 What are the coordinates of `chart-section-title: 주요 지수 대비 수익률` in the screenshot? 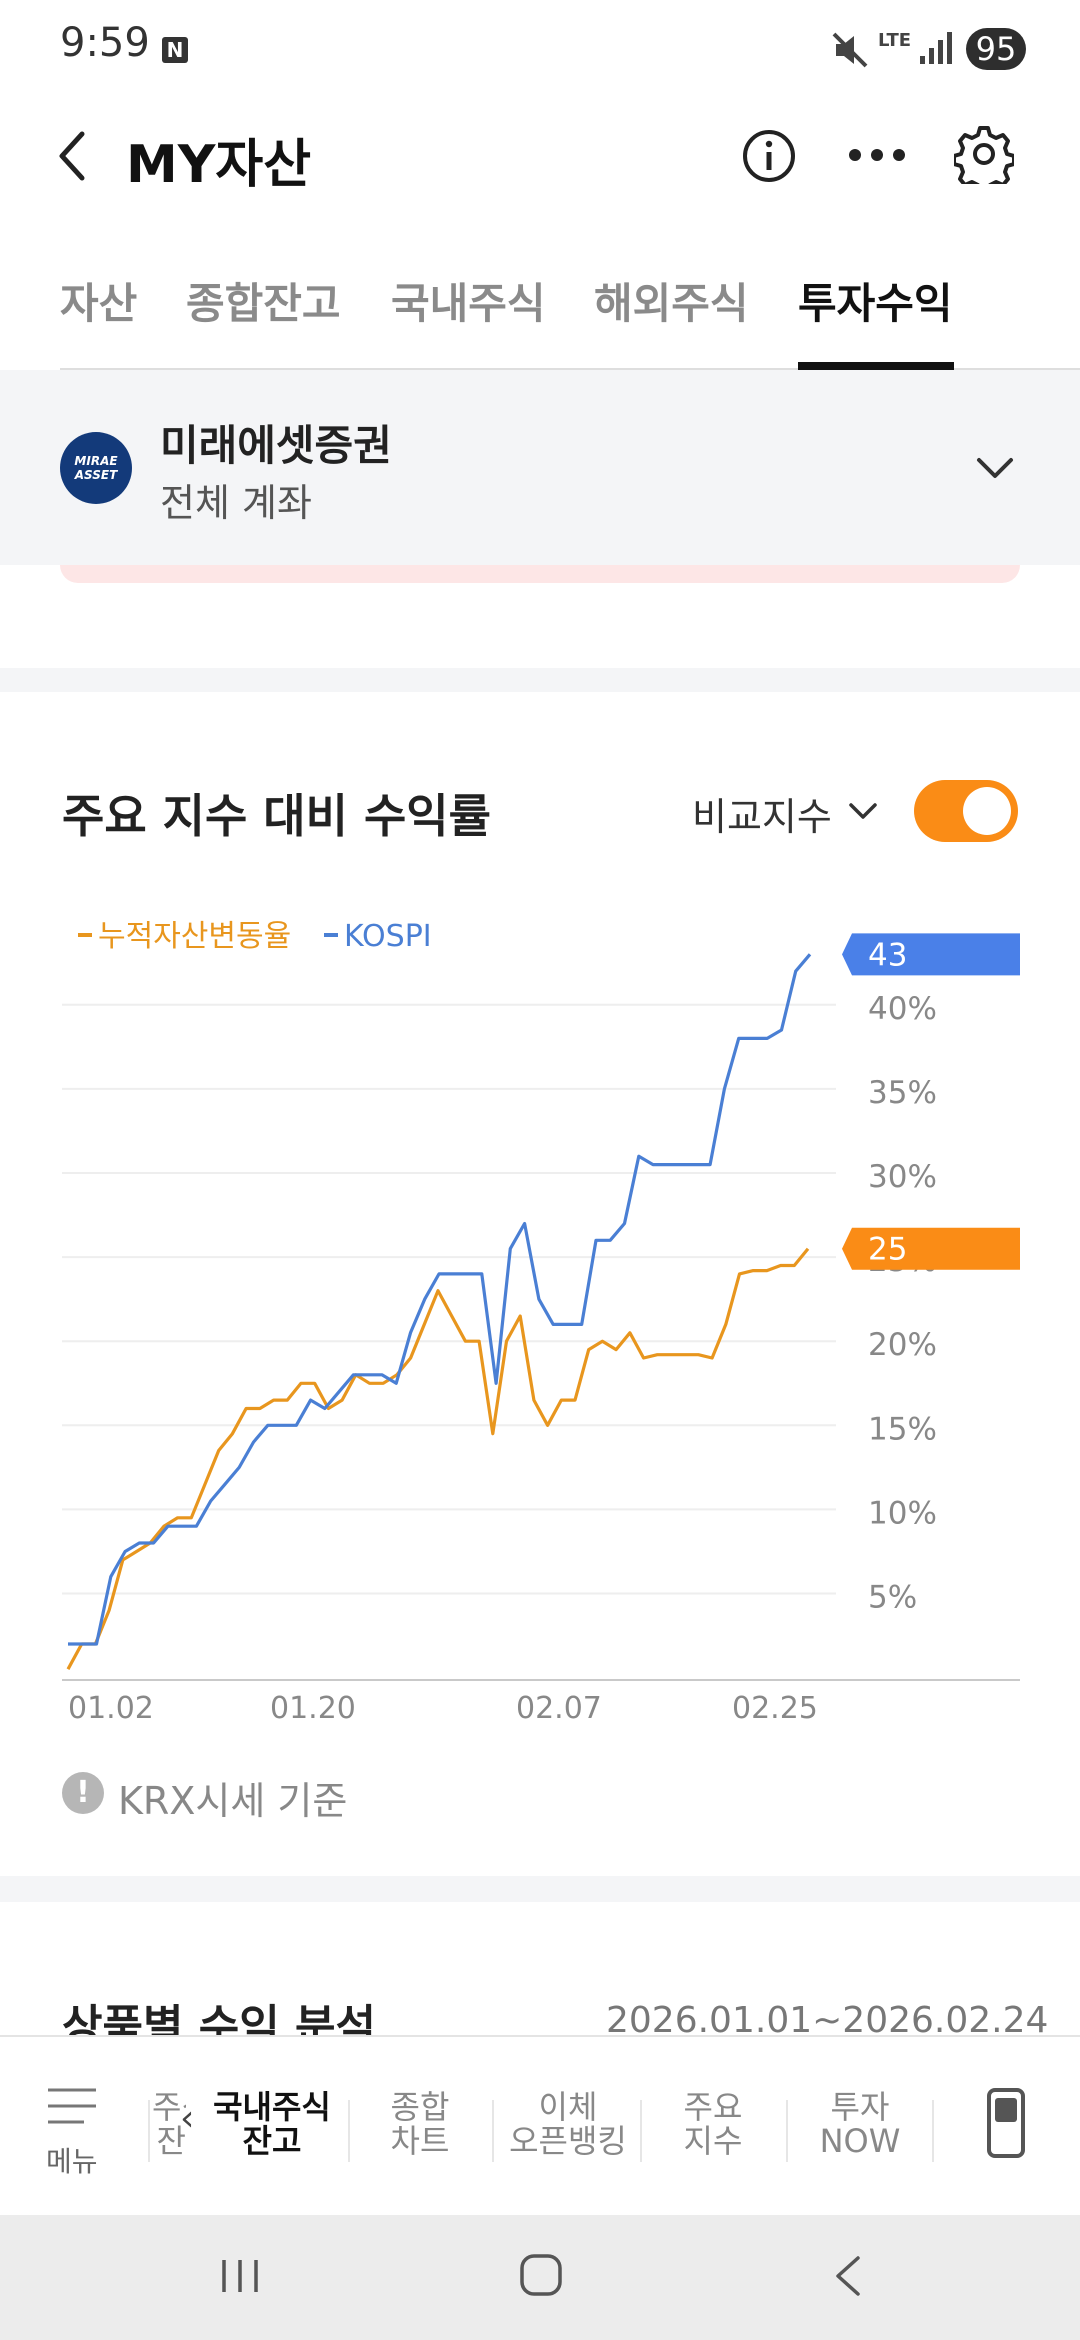 It's located at (276, 816).